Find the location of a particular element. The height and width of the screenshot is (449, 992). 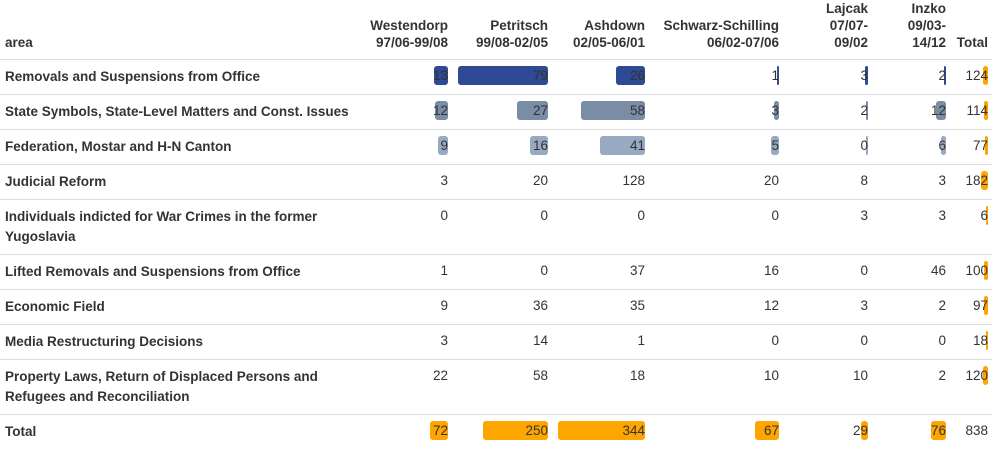

cell-value: 37 is located at coordinates (637, 270).